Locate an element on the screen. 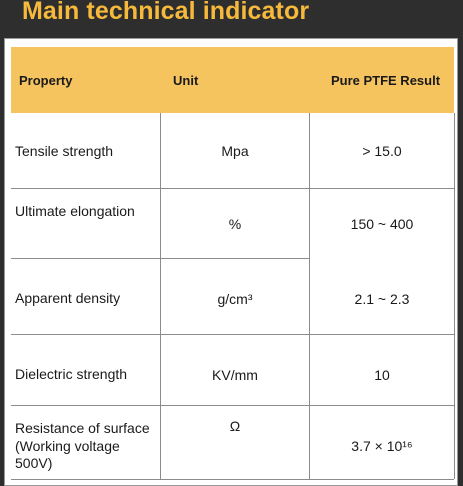 This screenshot has height=486, width=463. row-3-property: Apparent density is located at coordinates (68, 298).